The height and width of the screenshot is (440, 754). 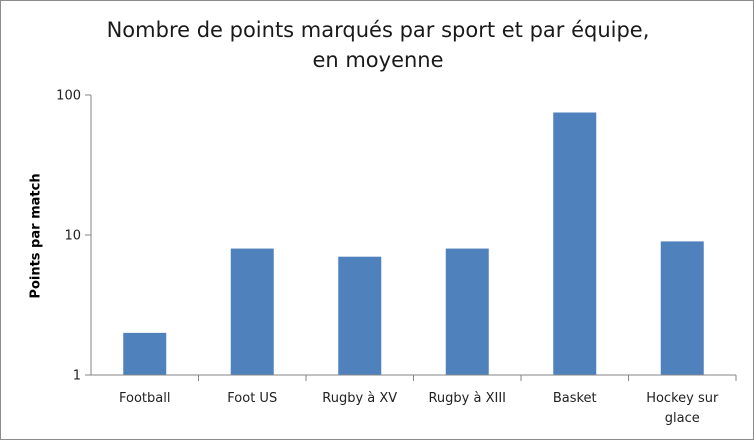 What do you see at coordinates (682, 408) in the screenshot?
I see `x-tick-label-5: Hockey sur glace` at bounding box center [682, 408].